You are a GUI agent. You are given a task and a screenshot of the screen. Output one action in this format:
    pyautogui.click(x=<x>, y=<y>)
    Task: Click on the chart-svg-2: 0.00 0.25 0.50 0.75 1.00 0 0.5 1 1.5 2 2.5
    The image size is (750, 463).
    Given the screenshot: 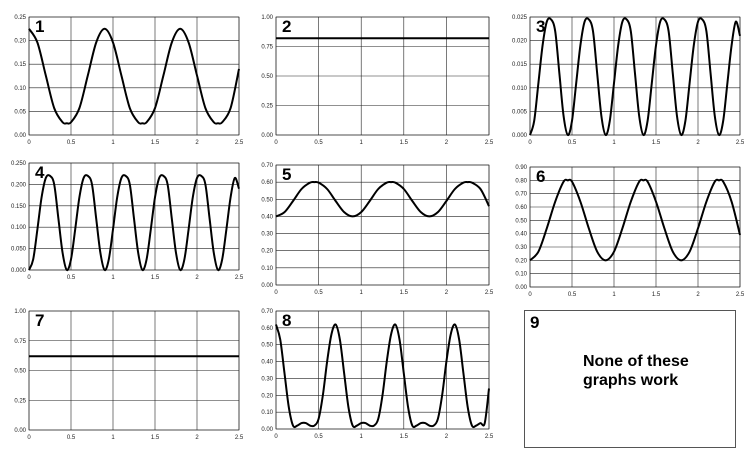 What is the action you would take?
    pyautogui.click(x=377, y=80)
    